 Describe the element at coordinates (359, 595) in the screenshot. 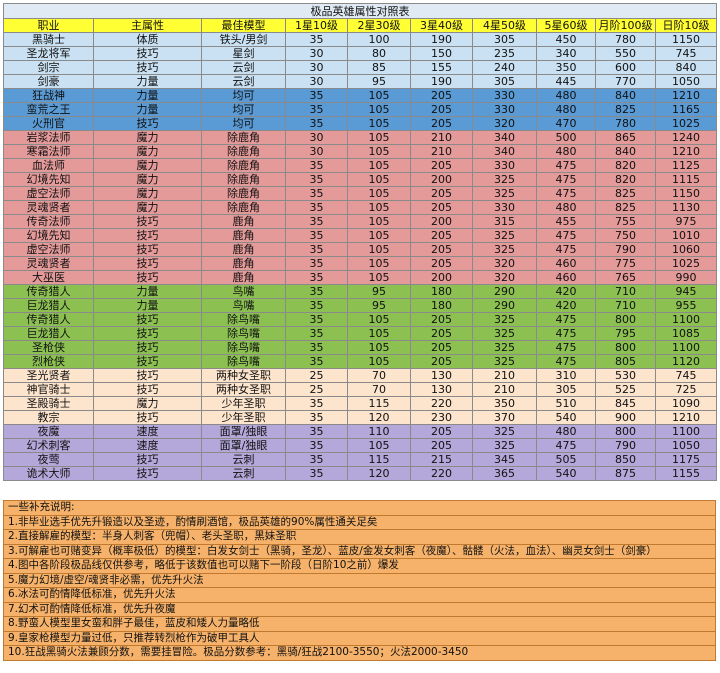

I see `note-row: 6.冰法可酌情降低标准，优先升火法` at that location.